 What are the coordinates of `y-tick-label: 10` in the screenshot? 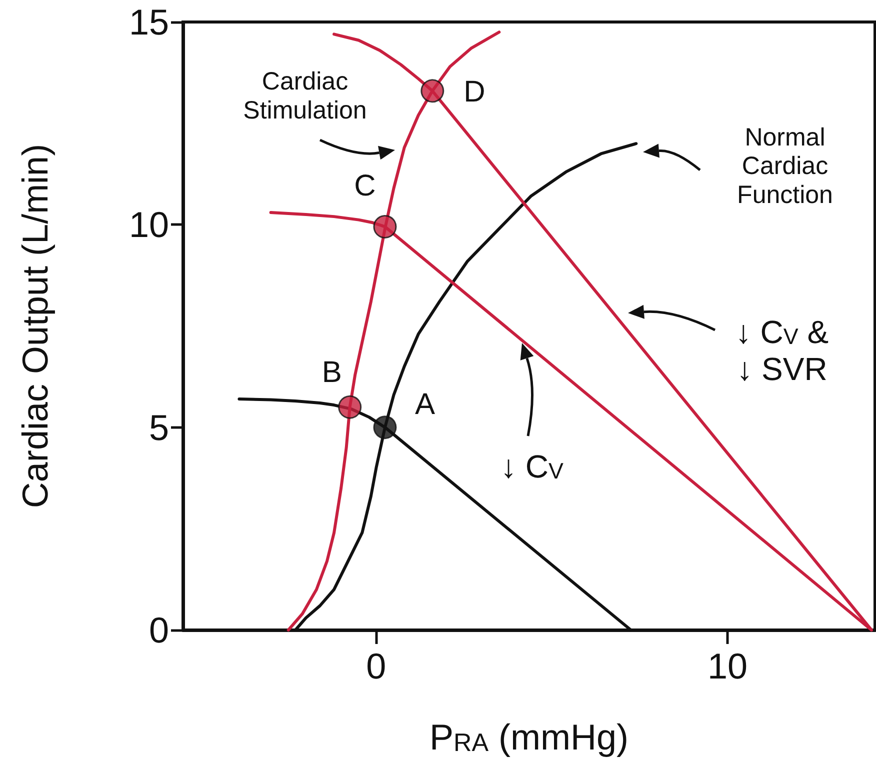 It's located at (148, 225).